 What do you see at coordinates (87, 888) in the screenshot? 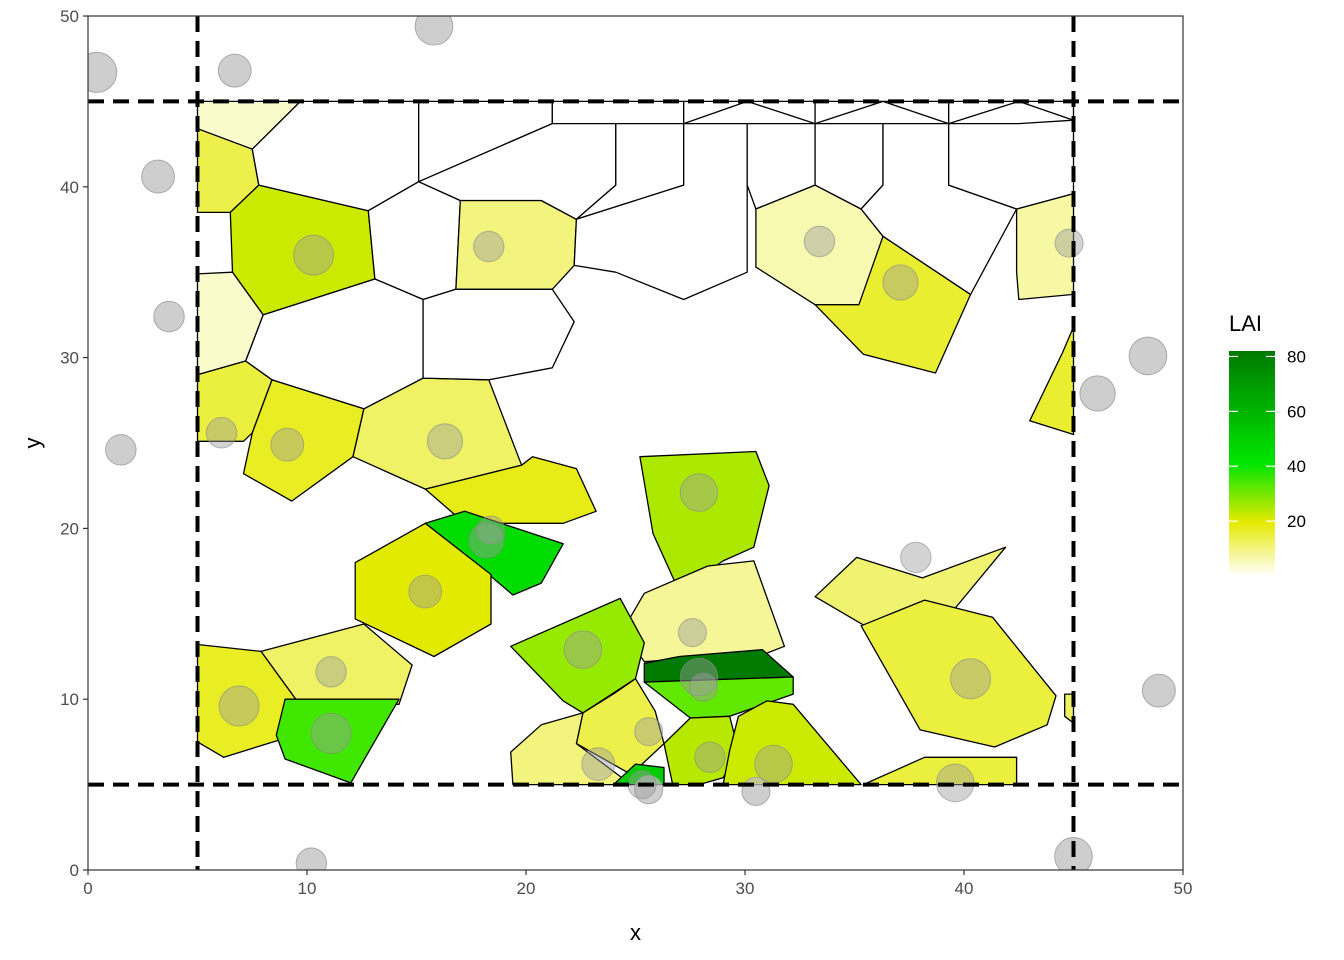
I see `x-tick-label: 0` at bounding box center [87, 888].